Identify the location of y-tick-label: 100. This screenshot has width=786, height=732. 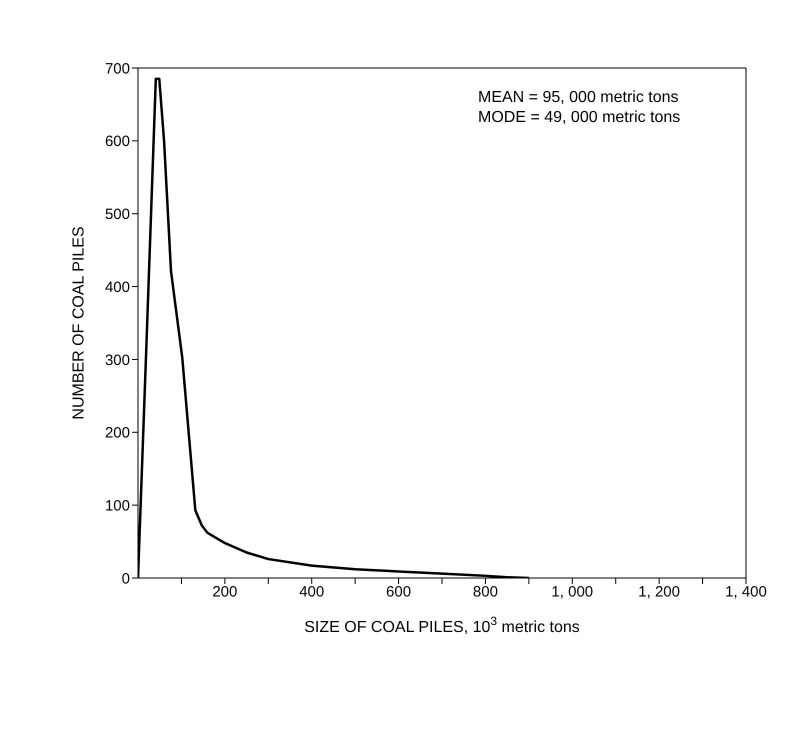
(117, 505).